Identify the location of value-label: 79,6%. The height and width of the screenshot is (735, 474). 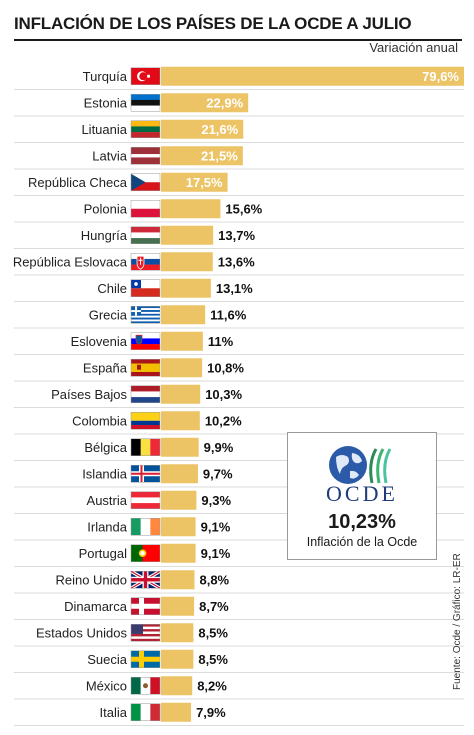
(440, 76).